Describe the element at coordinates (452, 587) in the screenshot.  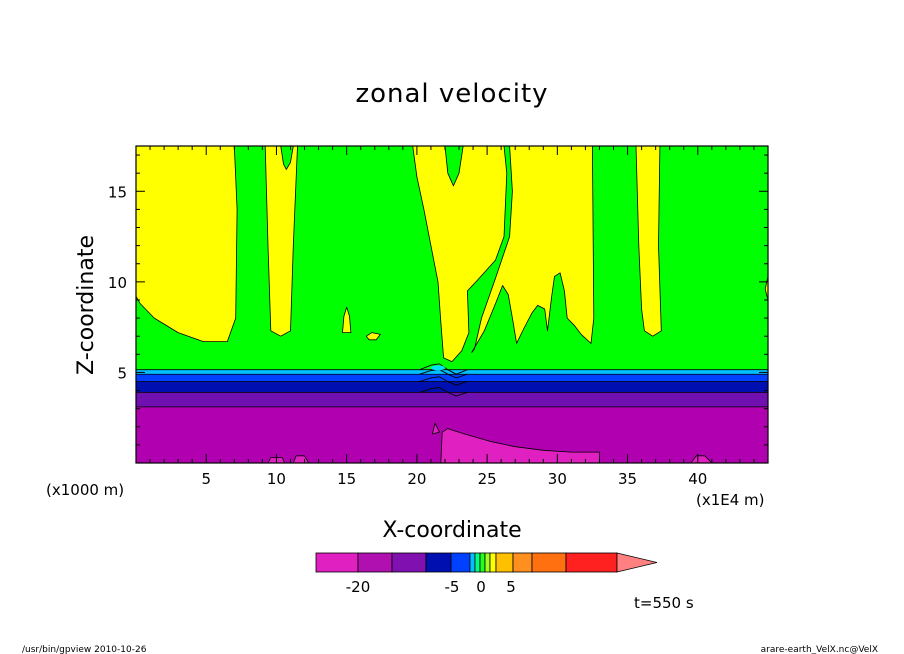
I see `colorbar-label: -5` at that location.